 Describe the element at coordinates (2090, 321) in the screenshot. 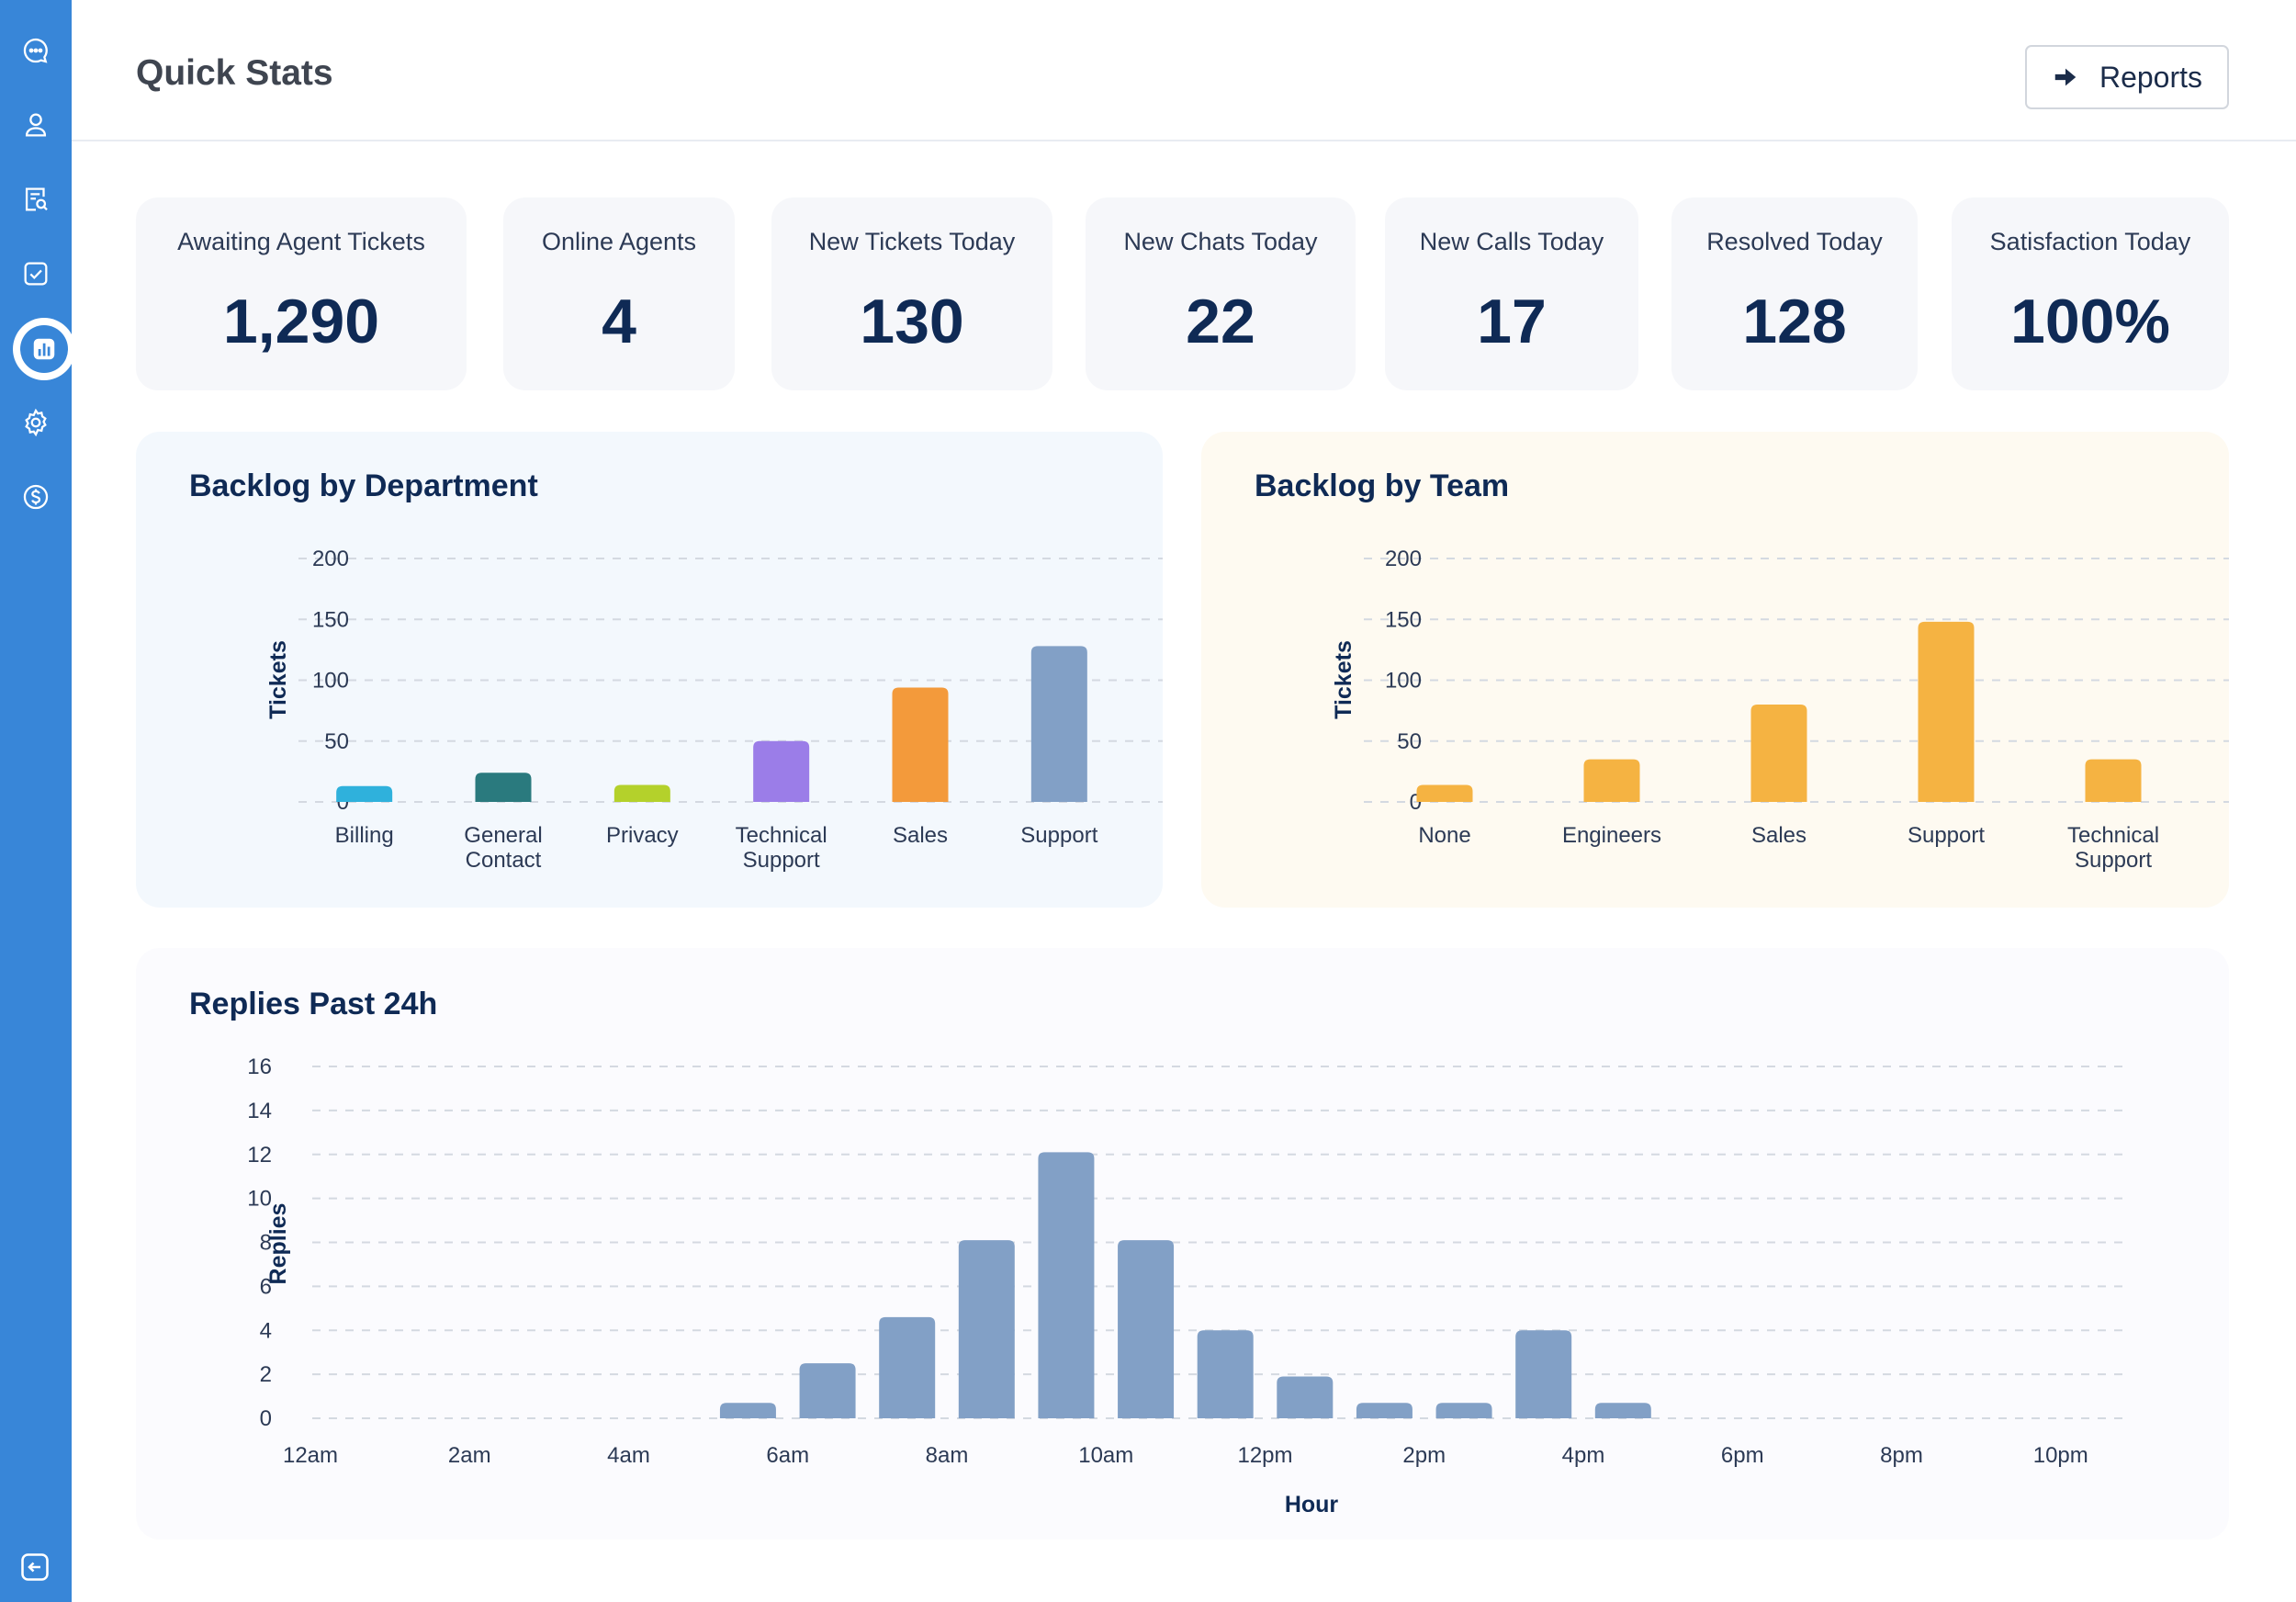

I see `stat-value: 100%` at that location.